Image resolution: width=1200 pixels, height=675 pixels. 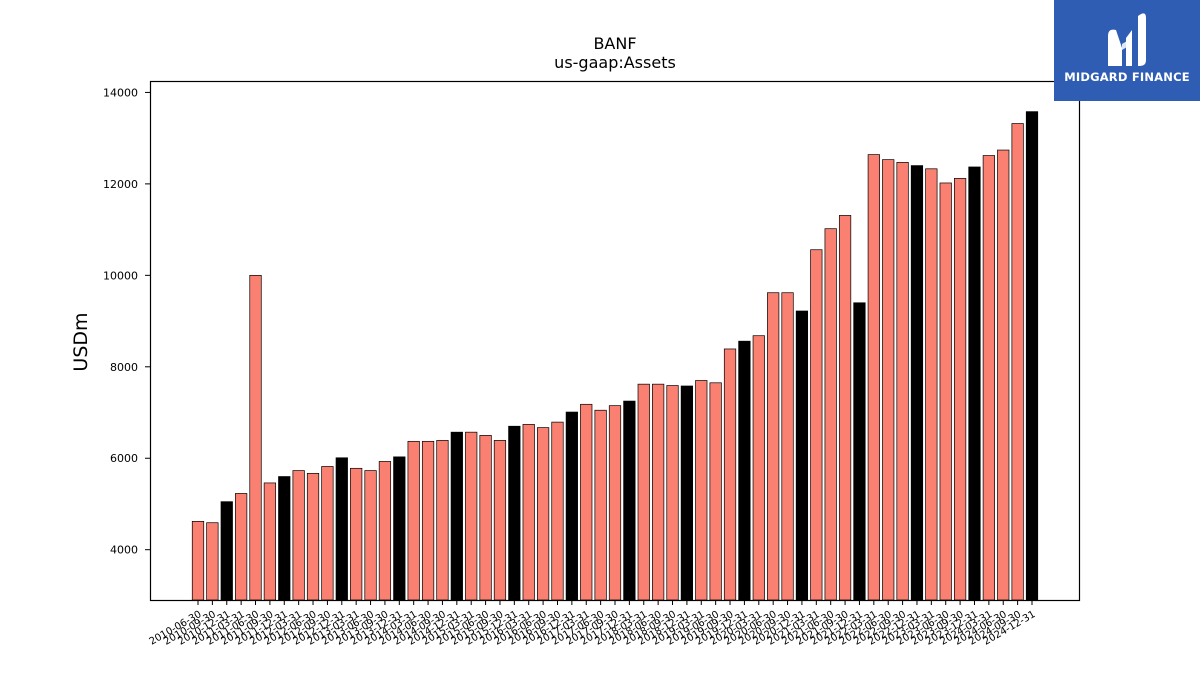 I want to click on y-axis: 4000 6000 8000 10000 12000 14000, so click(x=126, y=321).